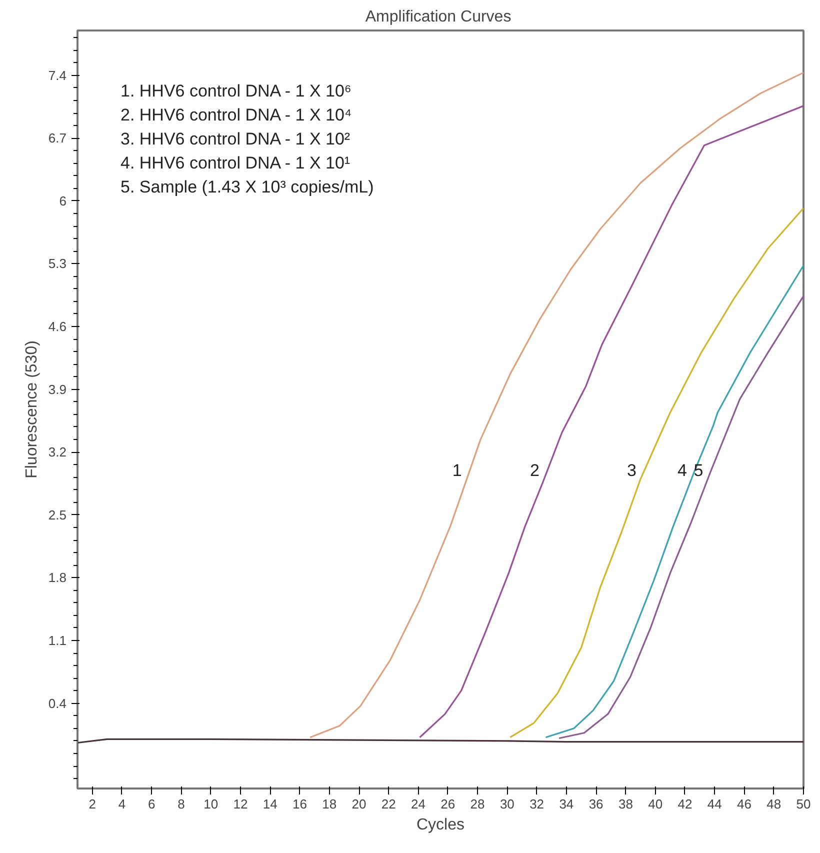 The width and height of the screenshot is (820, 853). What do you see at coordinates (236, 91) in the screenshot?
I see `annotation: 1. HHV6 control DNA - 1 X 10⁶` at bounding box center [236, 91].